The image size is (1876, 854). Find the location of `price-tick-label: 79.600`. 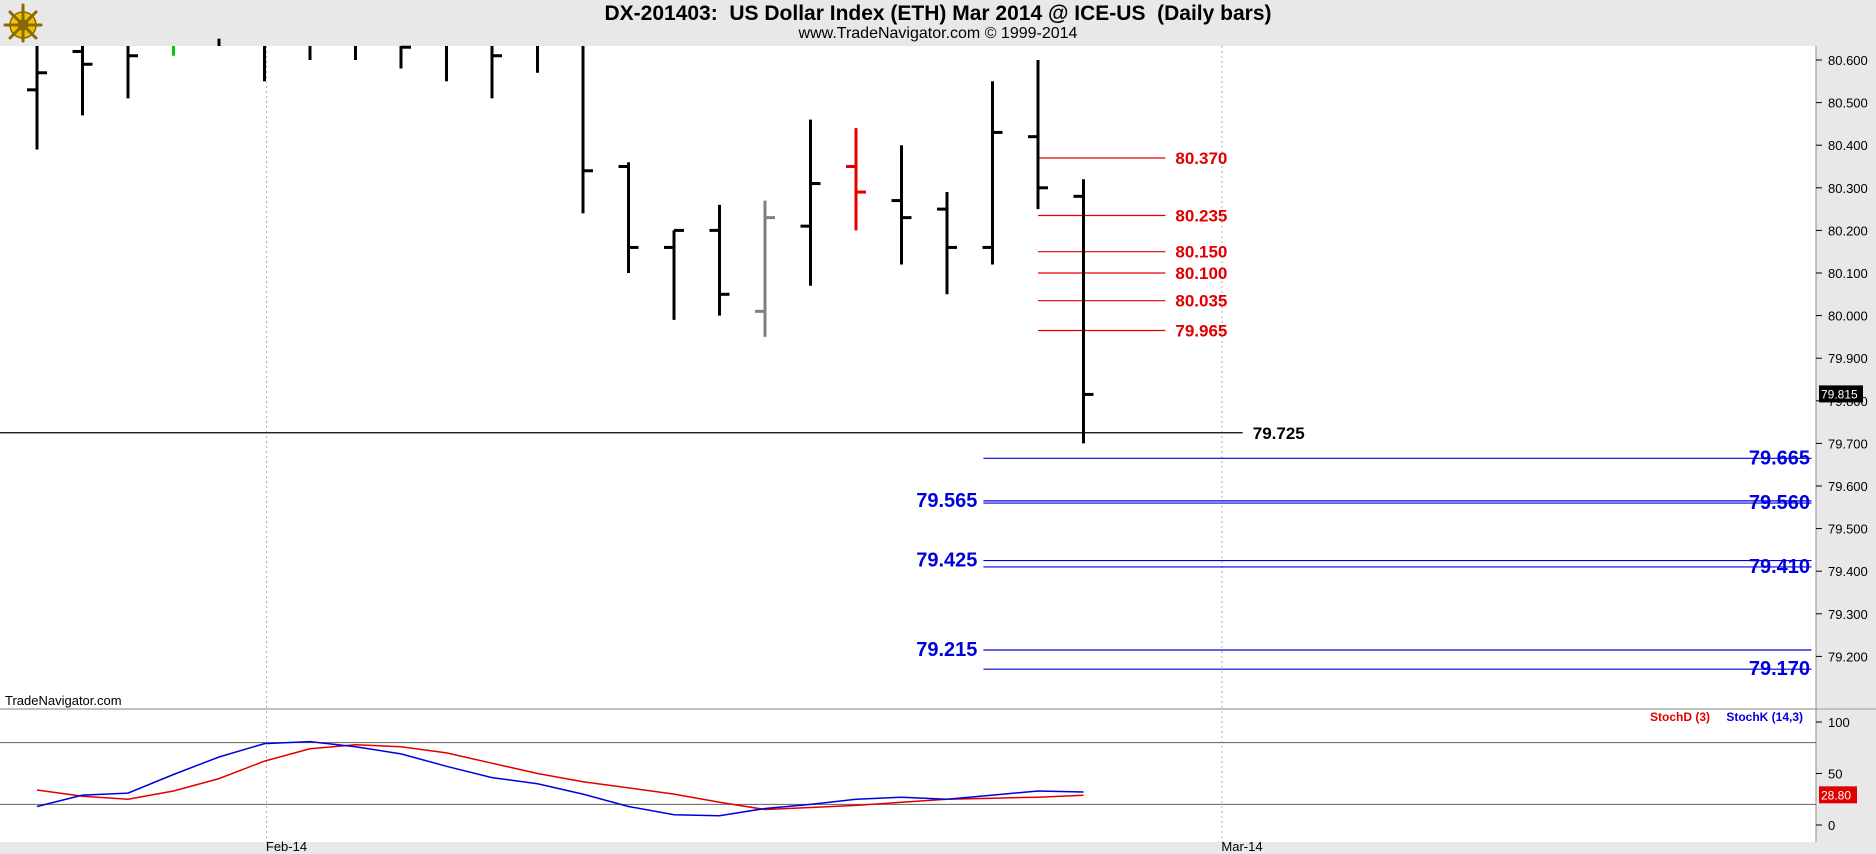

price-tick-label: 79.600 is located at coordinates (1848, 486).